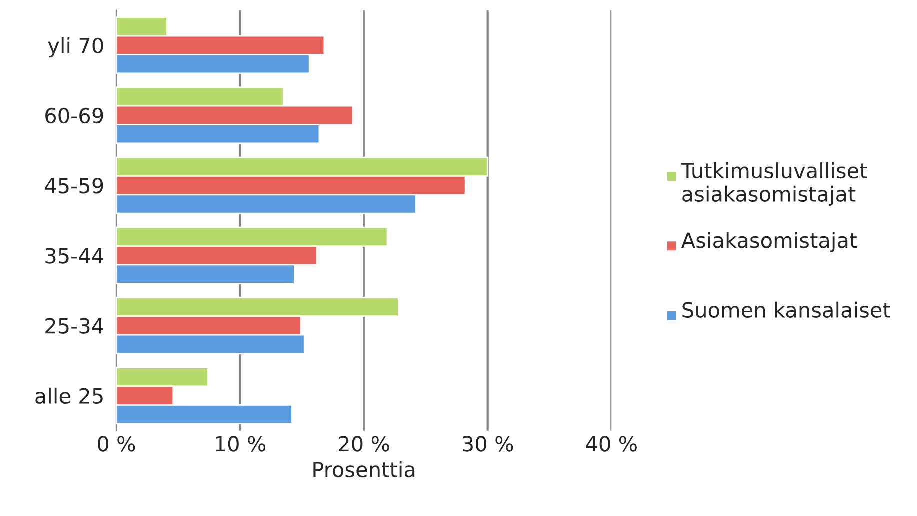  I want to click on y-tick-label: 60-69, so click(75, 116).